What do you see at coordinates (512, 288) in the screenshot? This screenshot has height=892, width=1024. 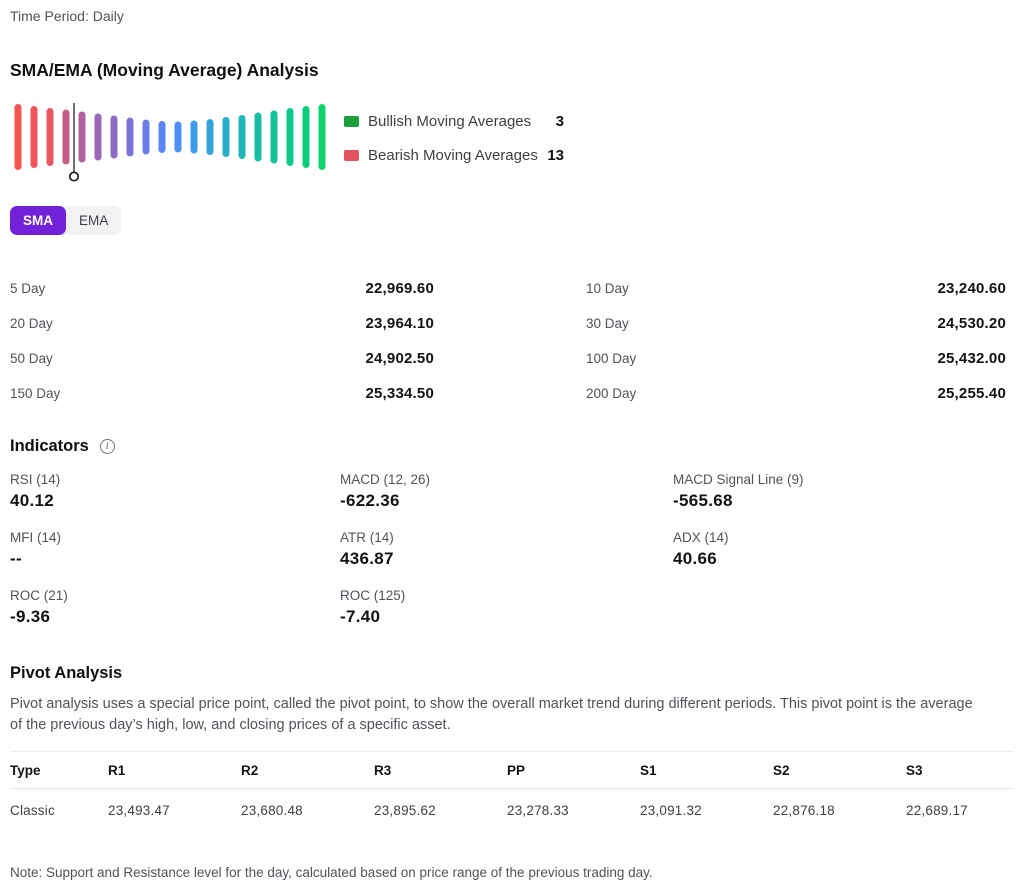 I see `ma-row: 5 Day 22,969.60 10 Day 23,240.60` at bounding box center [512, 288].